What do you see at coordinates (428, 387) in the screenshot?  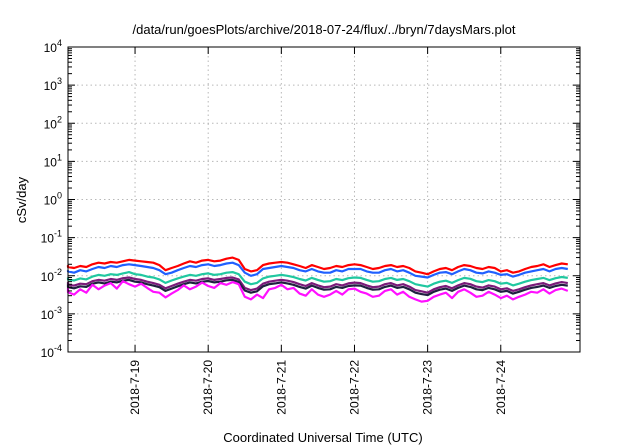 I see `x-tick-label: 2018-7-23` at bounding box center [428, 387].